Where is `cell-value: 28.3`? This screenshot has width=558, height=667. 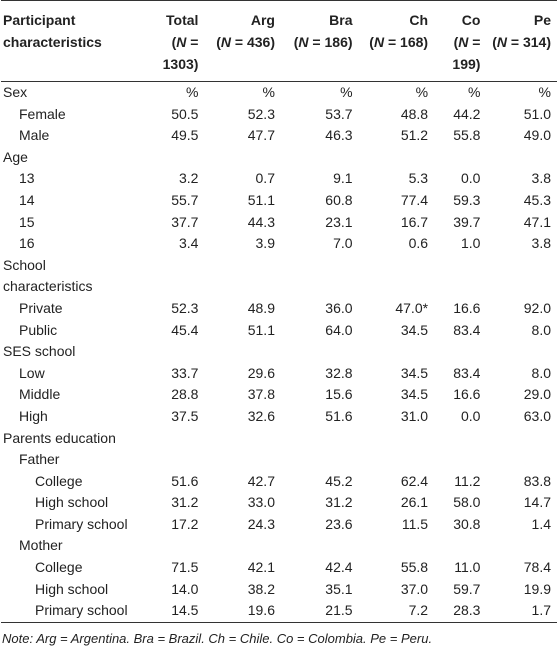 cell-value: 28.3 is located at coordinates (467, 610).